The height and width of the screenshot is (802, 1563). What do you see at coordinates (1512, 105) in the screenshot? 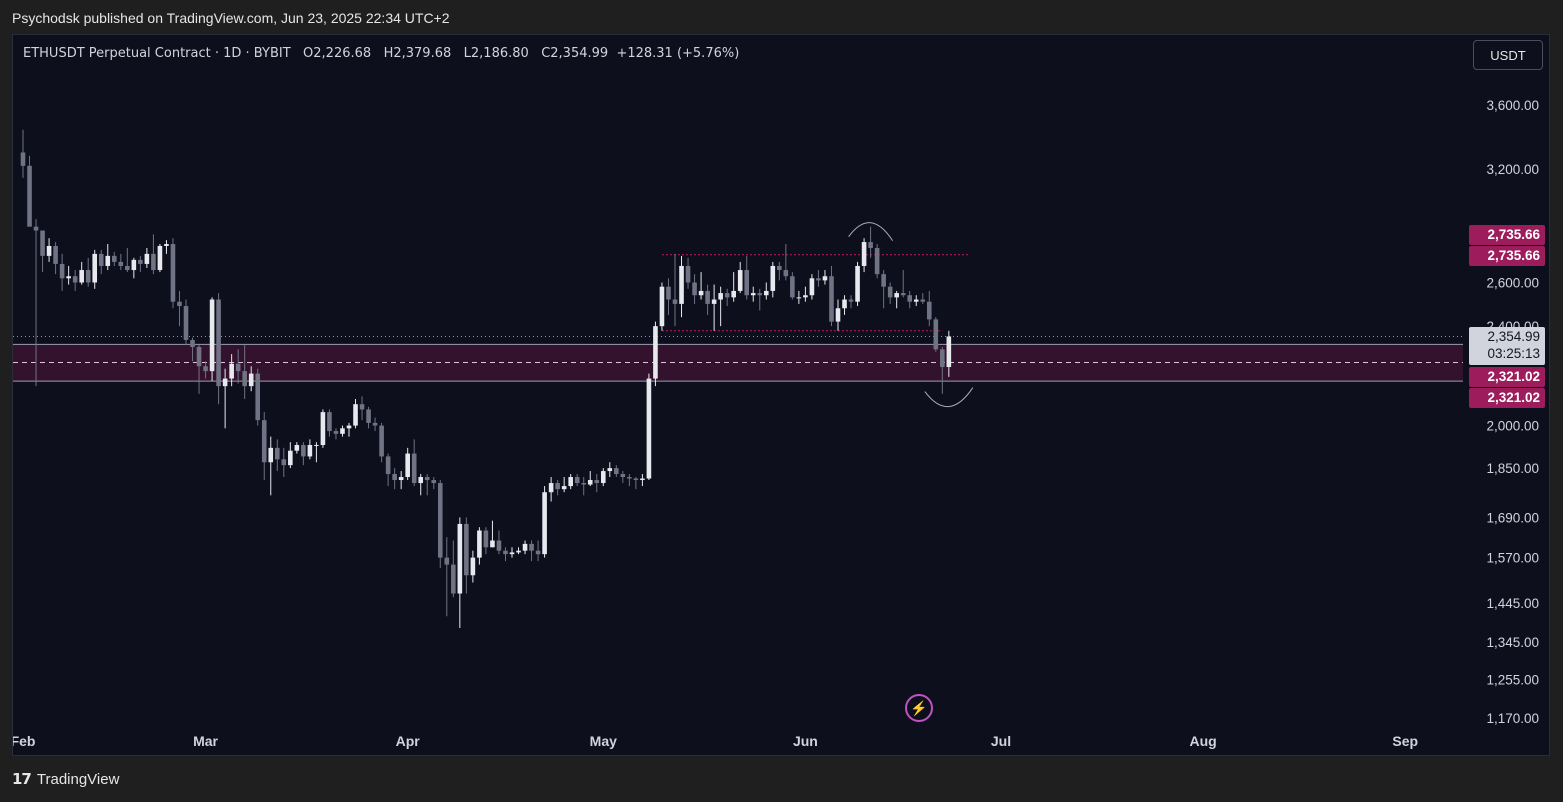
I see `y-tick-label: 3,600.00` at bounding box center [1512, 105].